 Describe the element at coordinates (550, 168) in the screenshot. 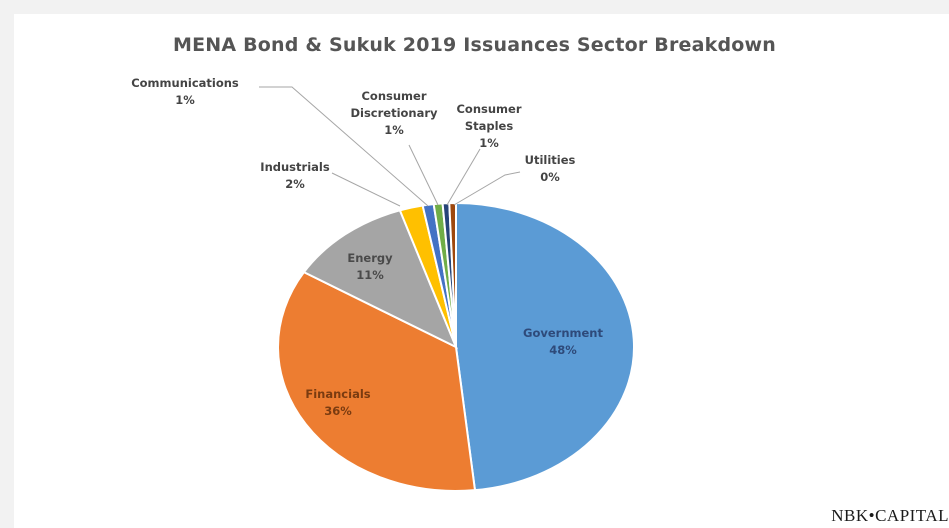

I see `data-label-utilities: Utilities 0%` at that location.